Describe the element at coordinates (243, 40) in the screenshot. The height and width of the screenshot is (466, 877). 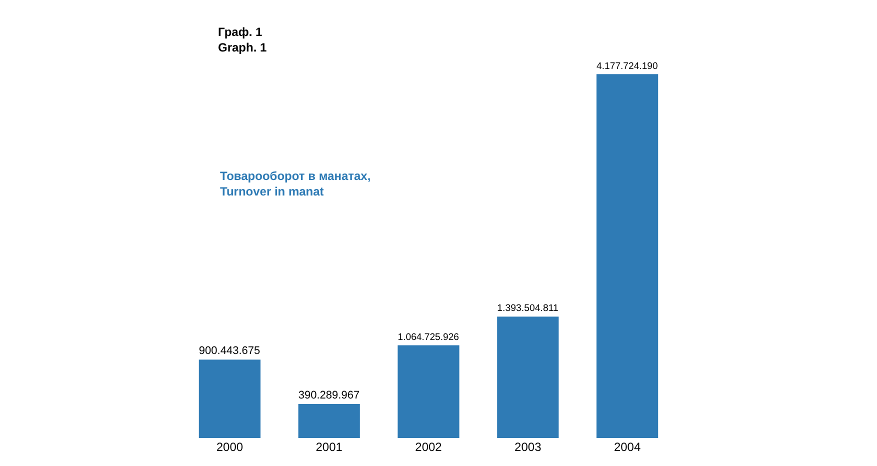
I see `chart-title: Граф. 1 Graph. 1` at that location.